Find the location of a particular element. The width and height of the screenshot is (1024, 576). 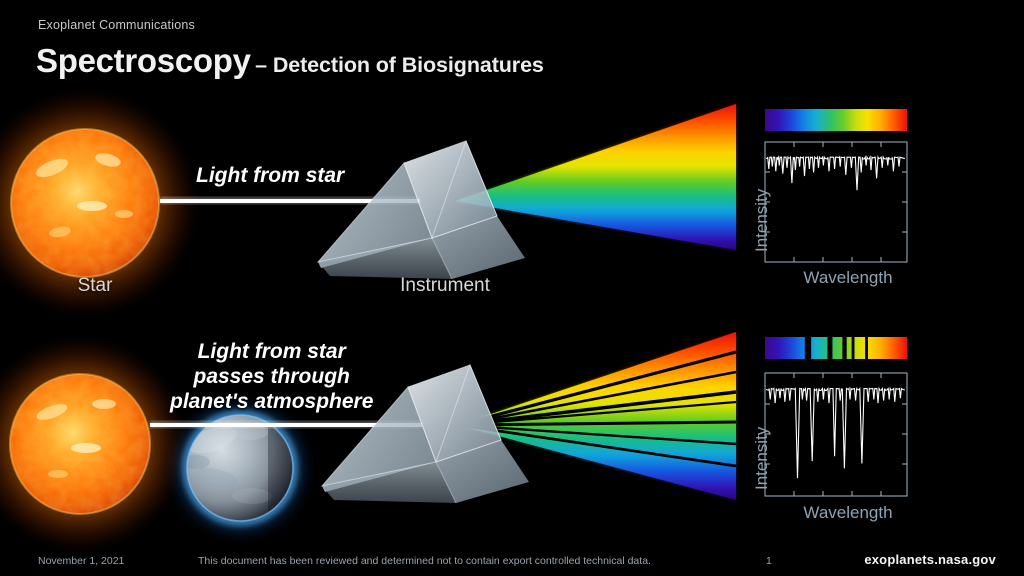

transmission-spectrum-chart is located at coordinates (836, 434).